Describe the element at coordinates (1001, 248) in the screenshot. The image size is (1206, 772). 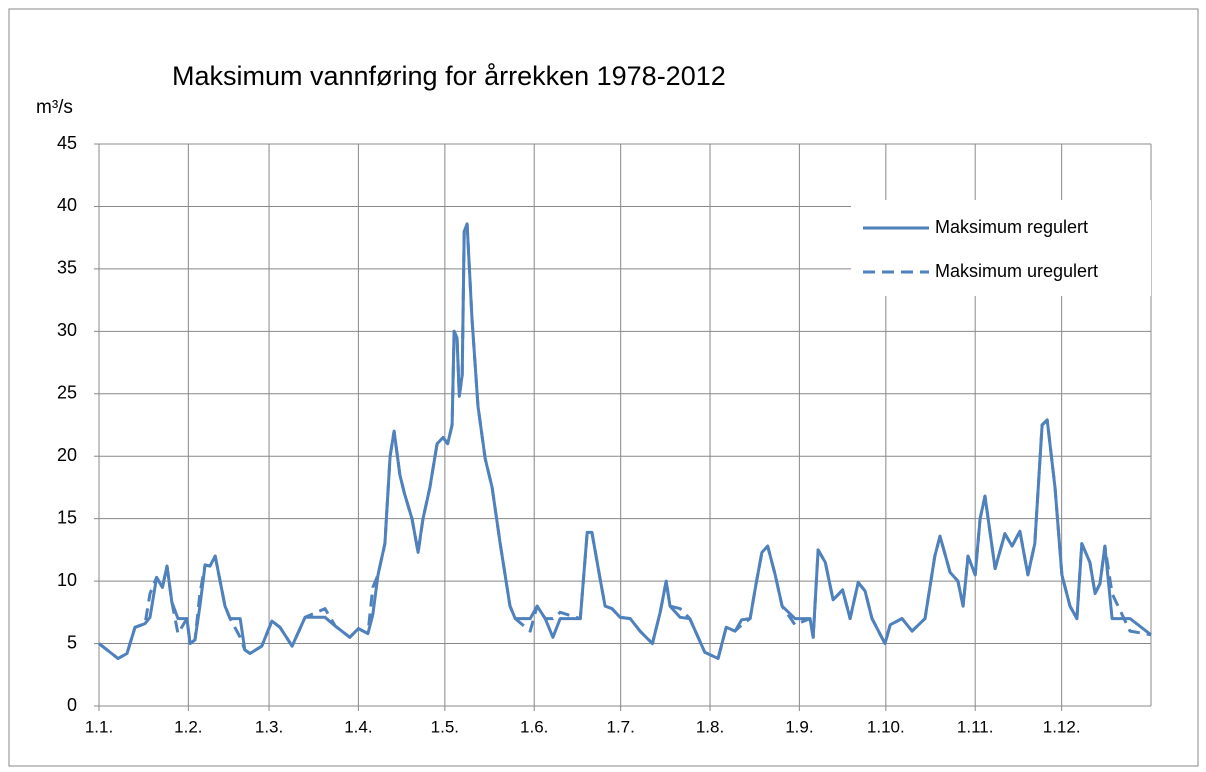
I see `legend-box` at that location.